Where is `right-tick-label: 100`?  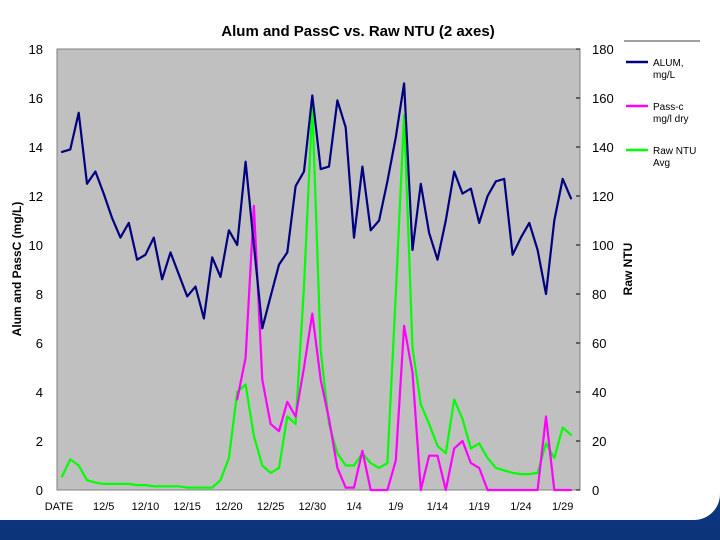
right-tick-label: 100 is located at coordinates (603, 245).